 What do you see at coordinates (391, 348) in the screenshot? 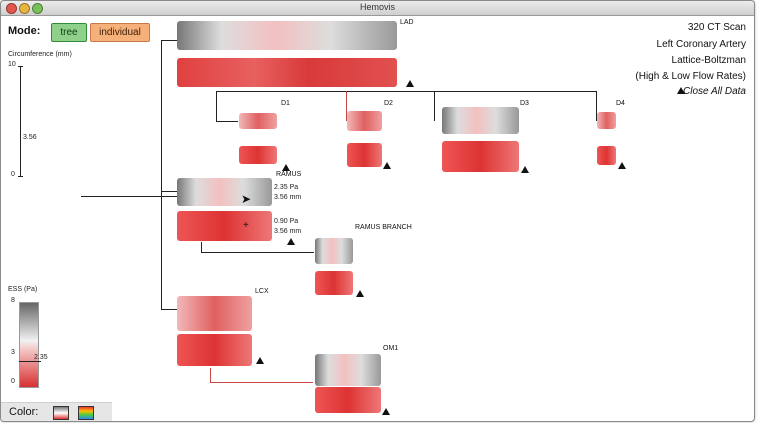
I see `om1-label: OM1` at bounding box center [391, 348].